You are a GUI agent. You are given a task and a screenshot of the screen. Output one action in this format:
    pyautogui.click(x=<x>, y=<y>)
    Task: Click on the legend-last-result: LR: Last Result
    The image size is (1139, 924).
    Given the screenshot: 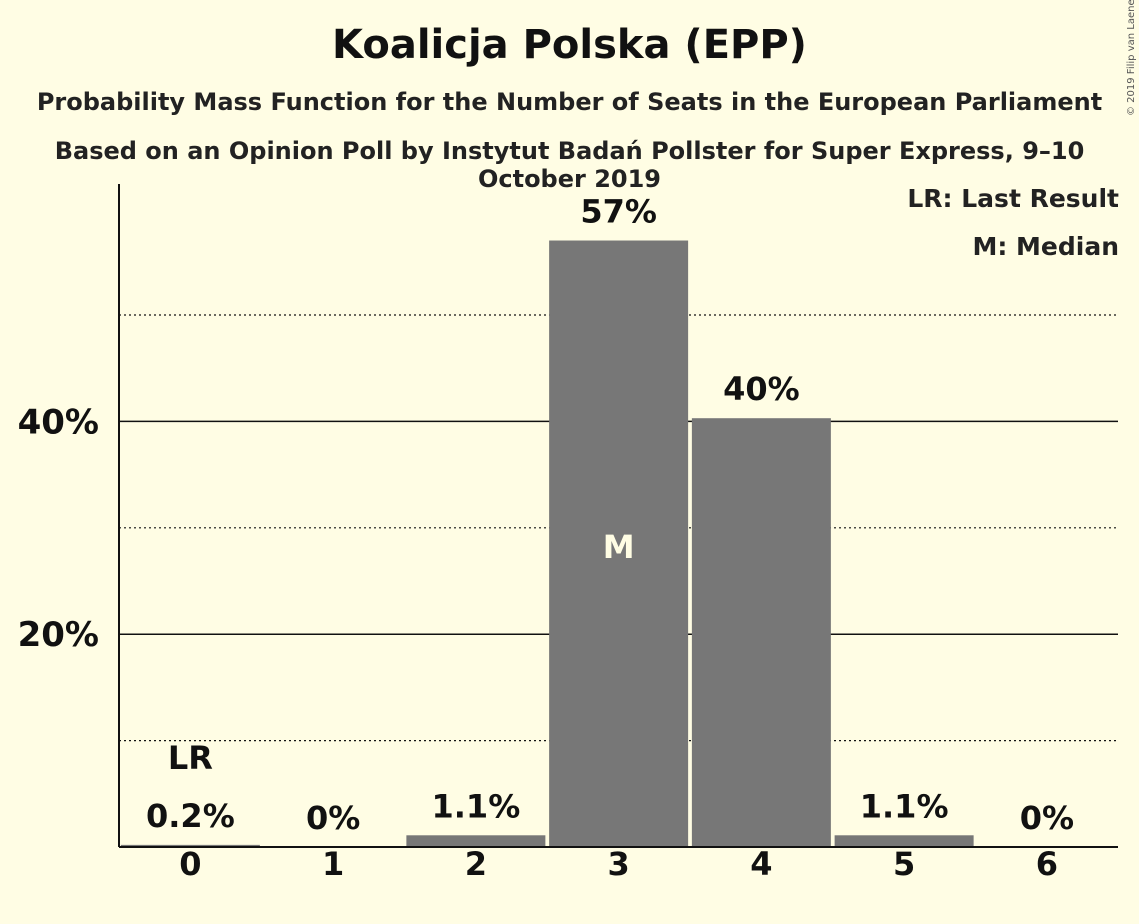 What is the action you would take?
    pyautogui.click(x=1013, y=198)
    